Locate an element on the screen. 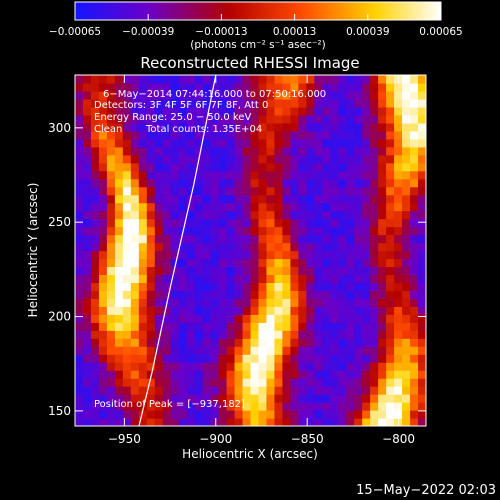  annotation-time-range: 6−May−2014 07:44:16.000 to 07:50:16.000 is located at coordinates (214, 94).